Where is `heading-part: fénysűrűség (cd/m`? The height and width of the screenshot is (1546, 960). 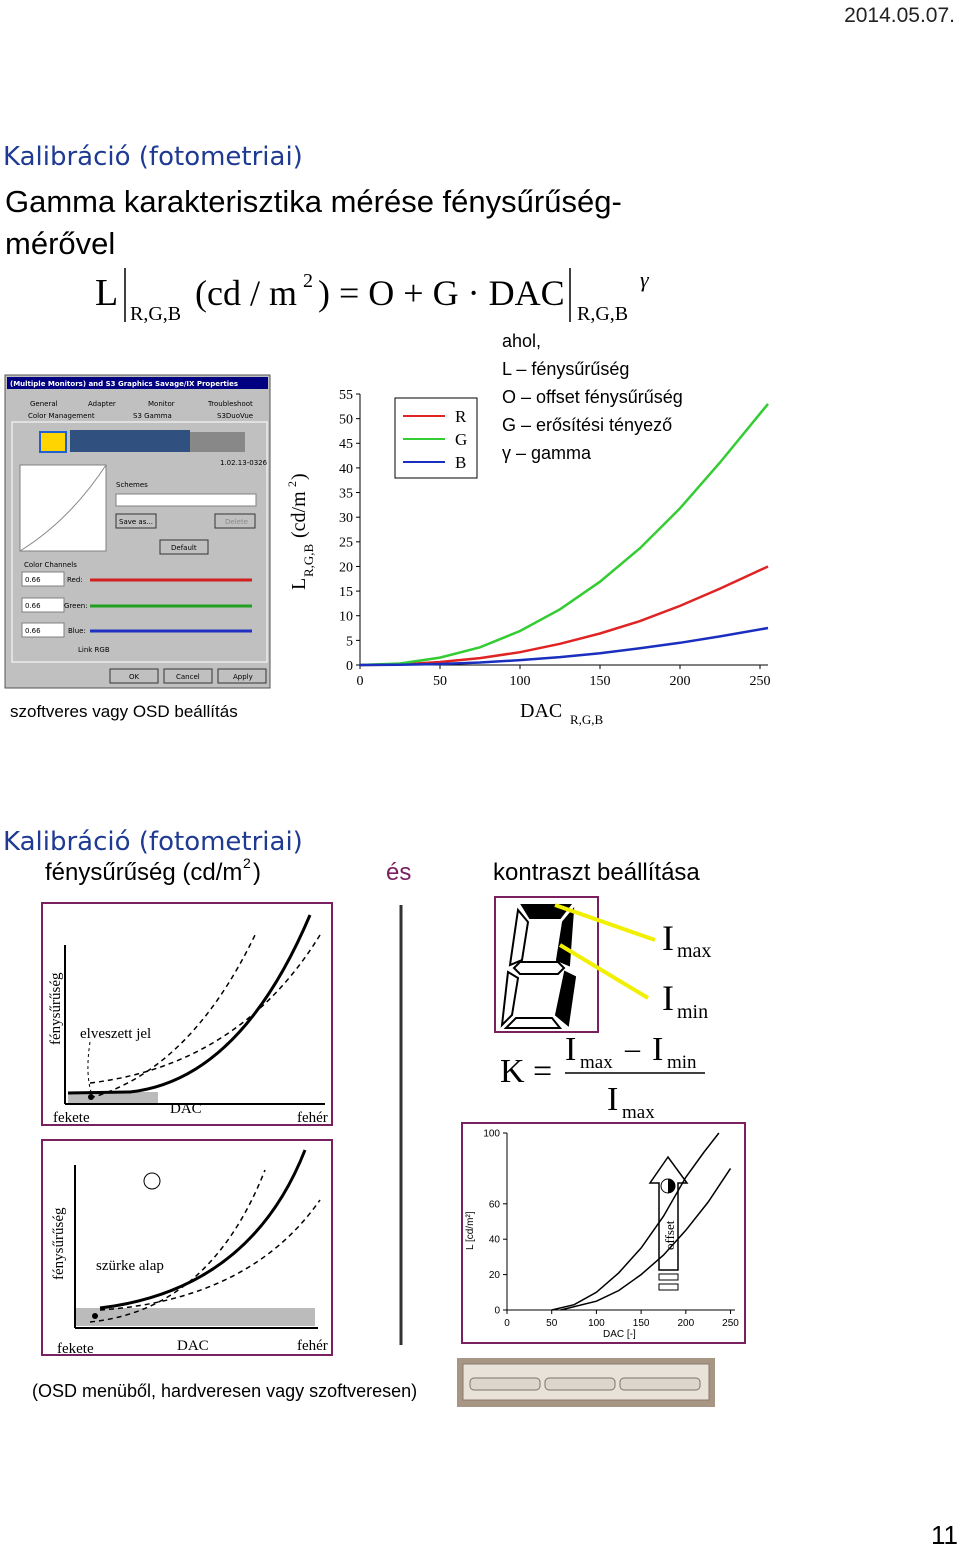 heading-part: fénysűrűség (cd/m is located at coordinates (143, 872).